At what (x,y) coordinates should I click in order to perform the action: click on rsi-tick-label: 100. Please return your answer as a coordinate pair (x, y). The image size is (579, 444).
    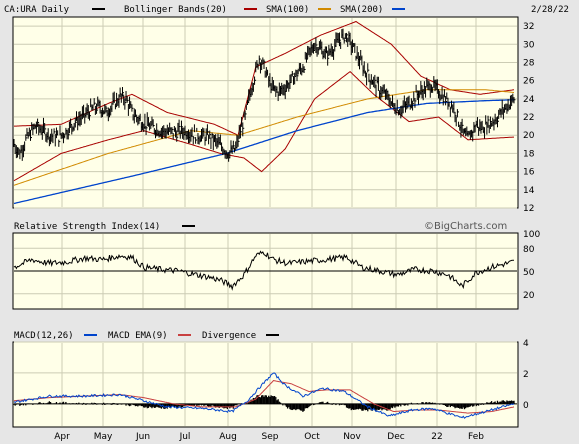
    Looking at the image, I should click on (531, 235).